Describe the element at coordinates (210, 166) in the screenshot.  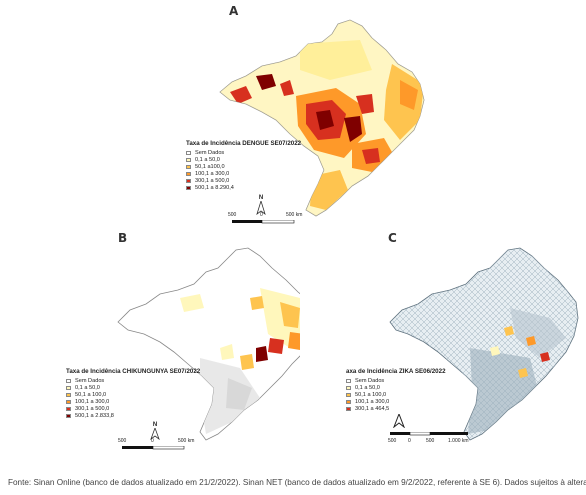
I see `legend-label: 50,1 a100,0` at that location.